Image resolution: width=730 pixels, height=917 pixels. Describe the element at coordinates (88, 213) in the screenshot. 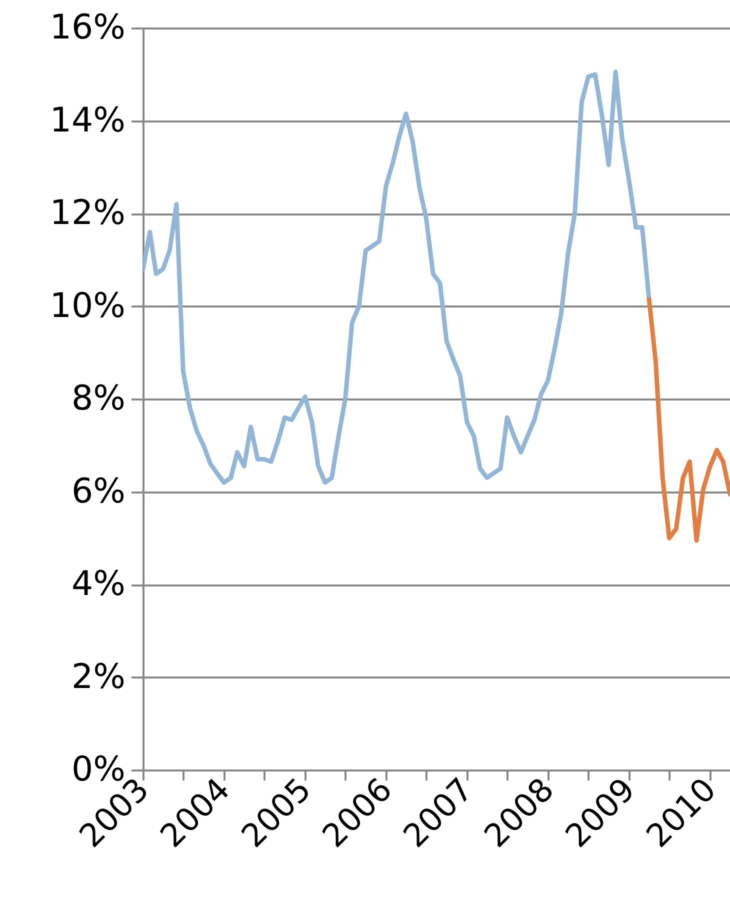

I see `y-tick-label: 12%` at that location.